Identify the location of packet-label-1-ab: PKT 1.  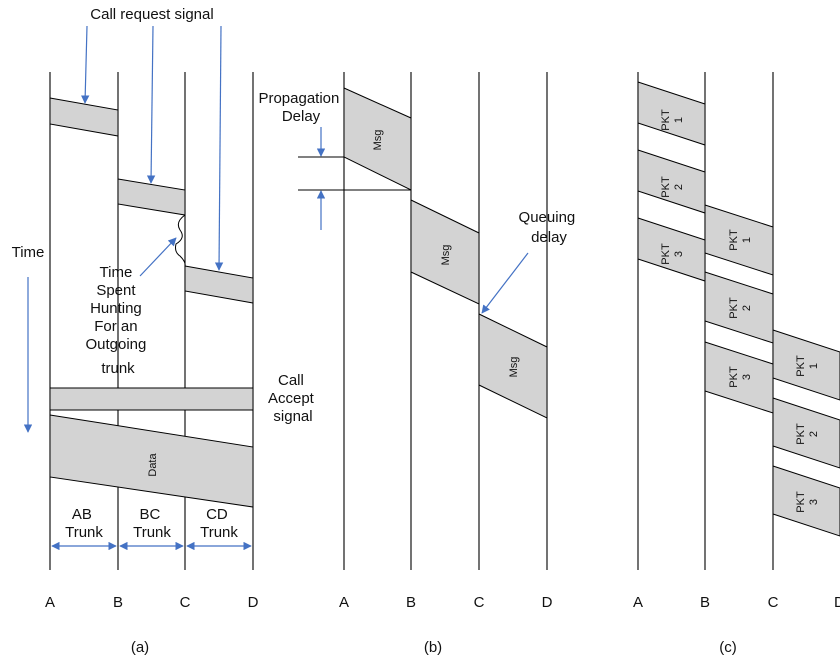
(672, 120).